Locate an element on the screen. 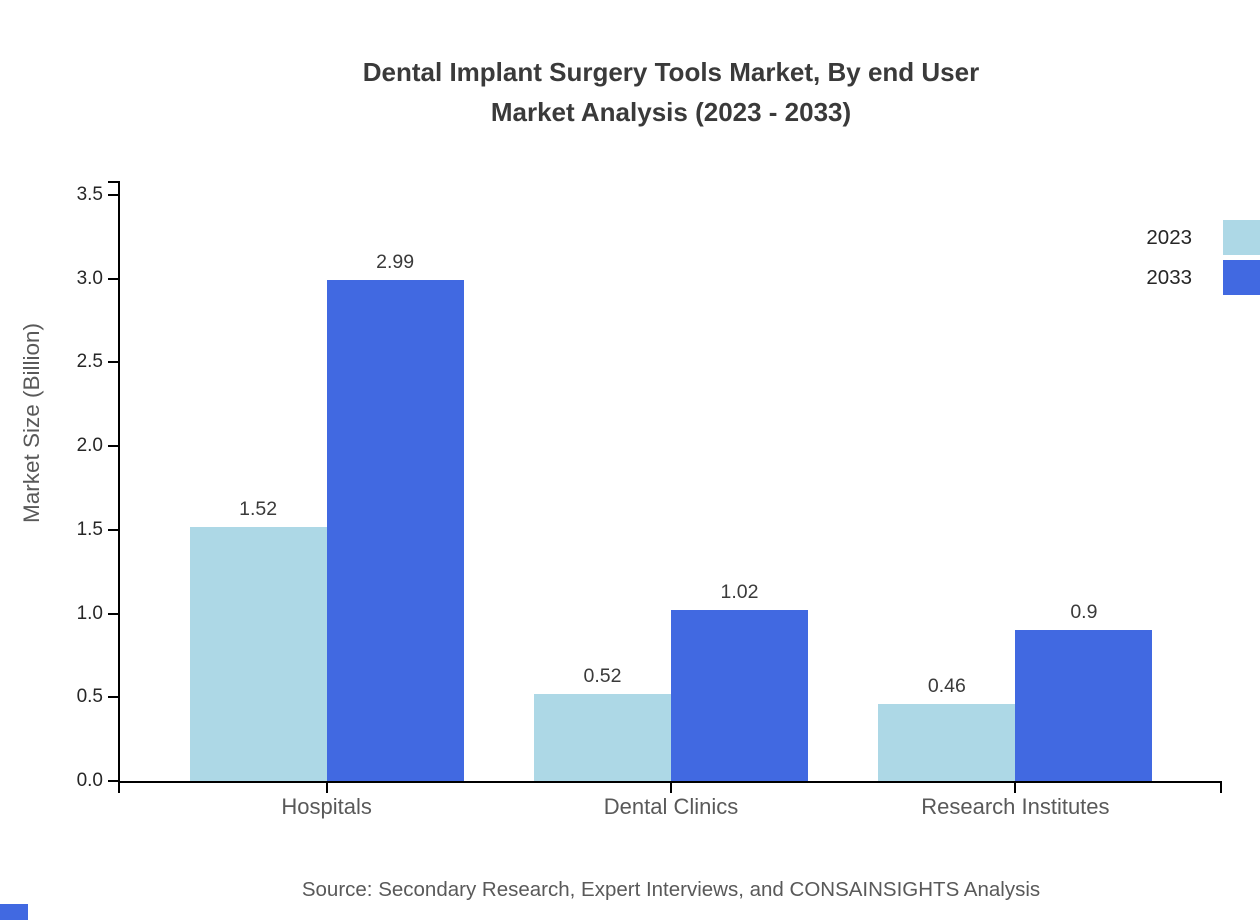 This screenshot has width=1260, height=920. chart-title-line-2: Market Analysis (2023 - 2033) is located at coordinates (671, 112).